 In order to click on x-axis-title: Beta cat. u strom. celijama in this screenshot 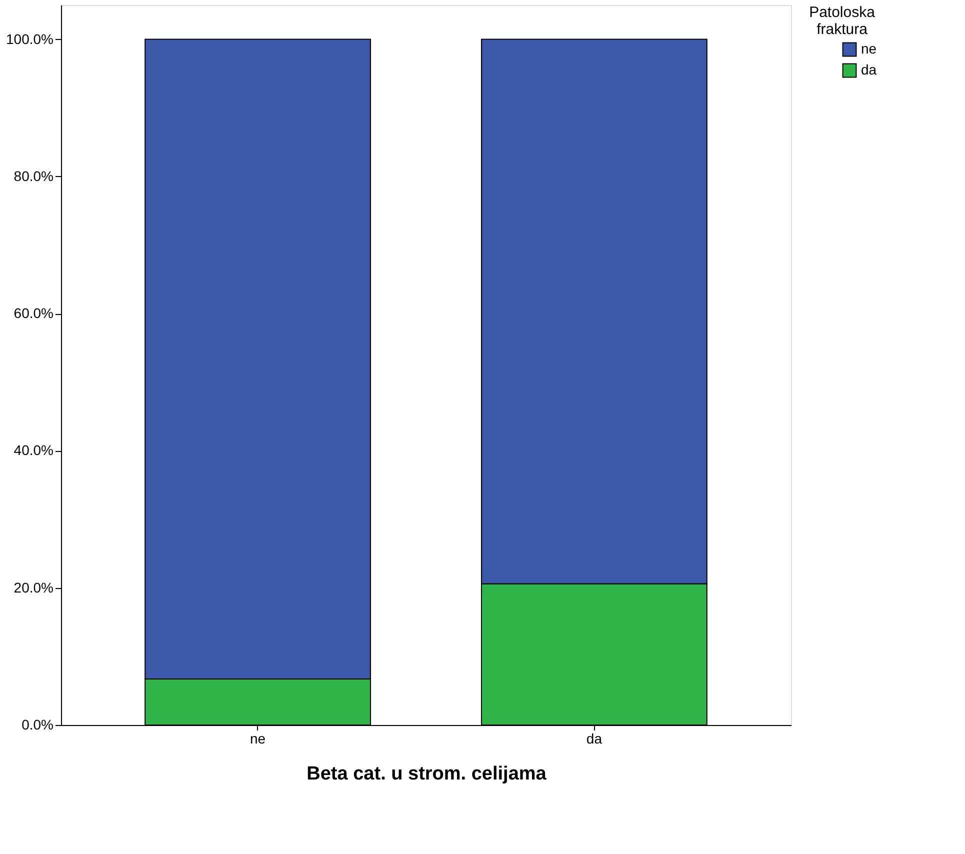, I will do `click(426, 774)`.